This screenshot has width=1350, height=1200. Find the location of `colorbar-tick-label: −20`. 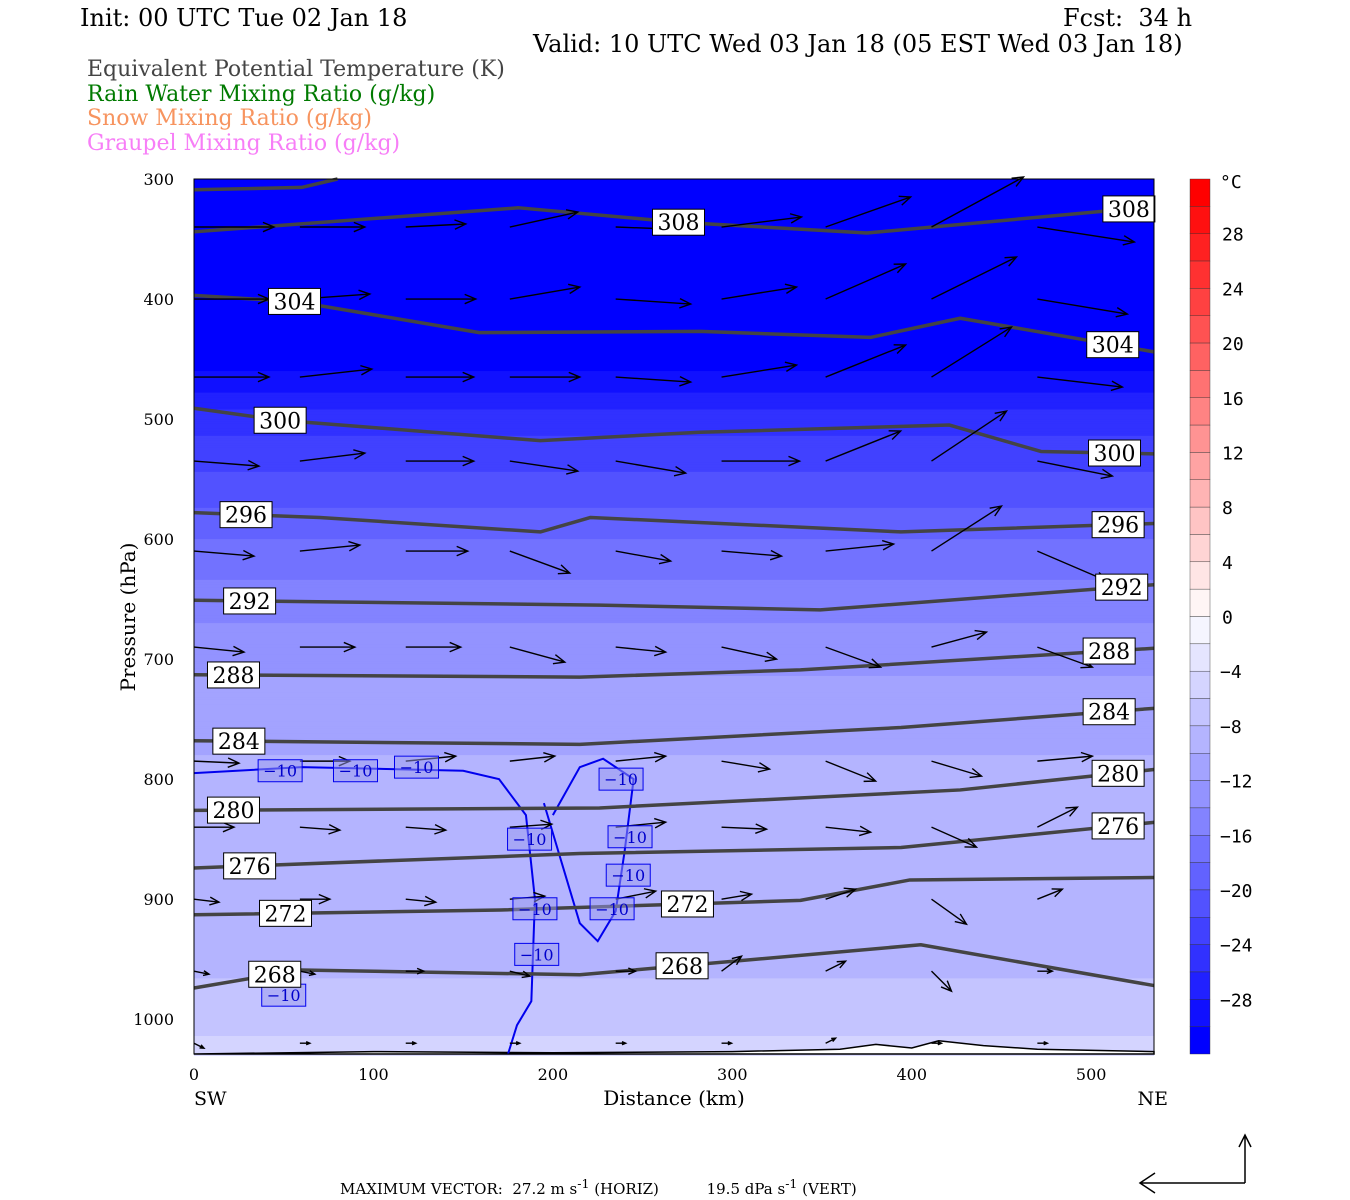

colorbar-tick-label: −20 is located at coordinates (1236, 891).